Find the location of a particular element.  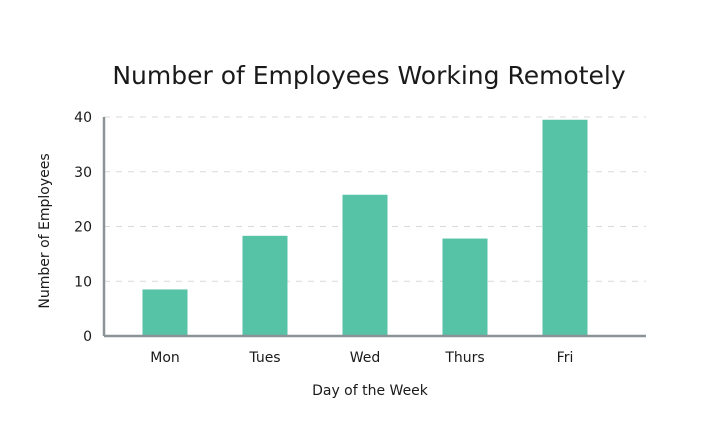

y-axis-title: Number of Employees is located at coordinates (45, 230).